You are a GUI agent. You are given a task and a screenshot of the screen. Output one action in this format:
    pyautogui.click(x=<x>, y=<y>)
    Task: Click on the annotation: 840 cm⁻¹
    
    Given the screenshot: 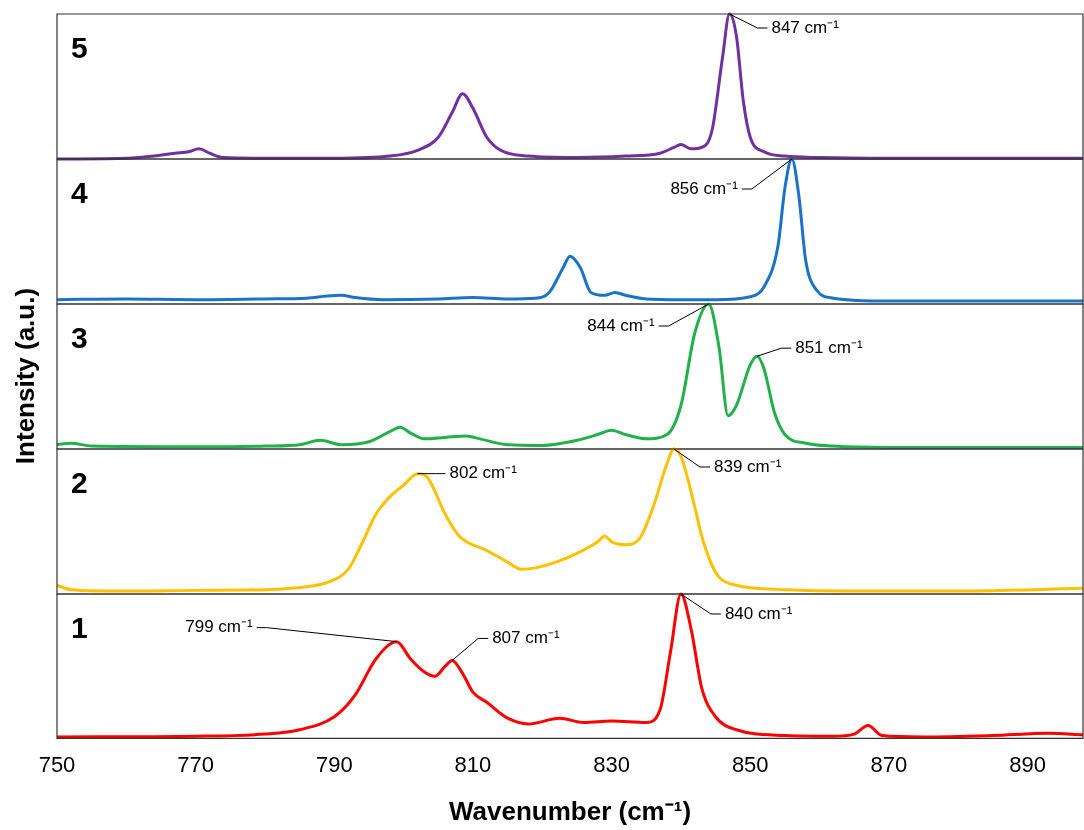 What is the action you would take?
    pyautogui.click(x=758, y=613)
    